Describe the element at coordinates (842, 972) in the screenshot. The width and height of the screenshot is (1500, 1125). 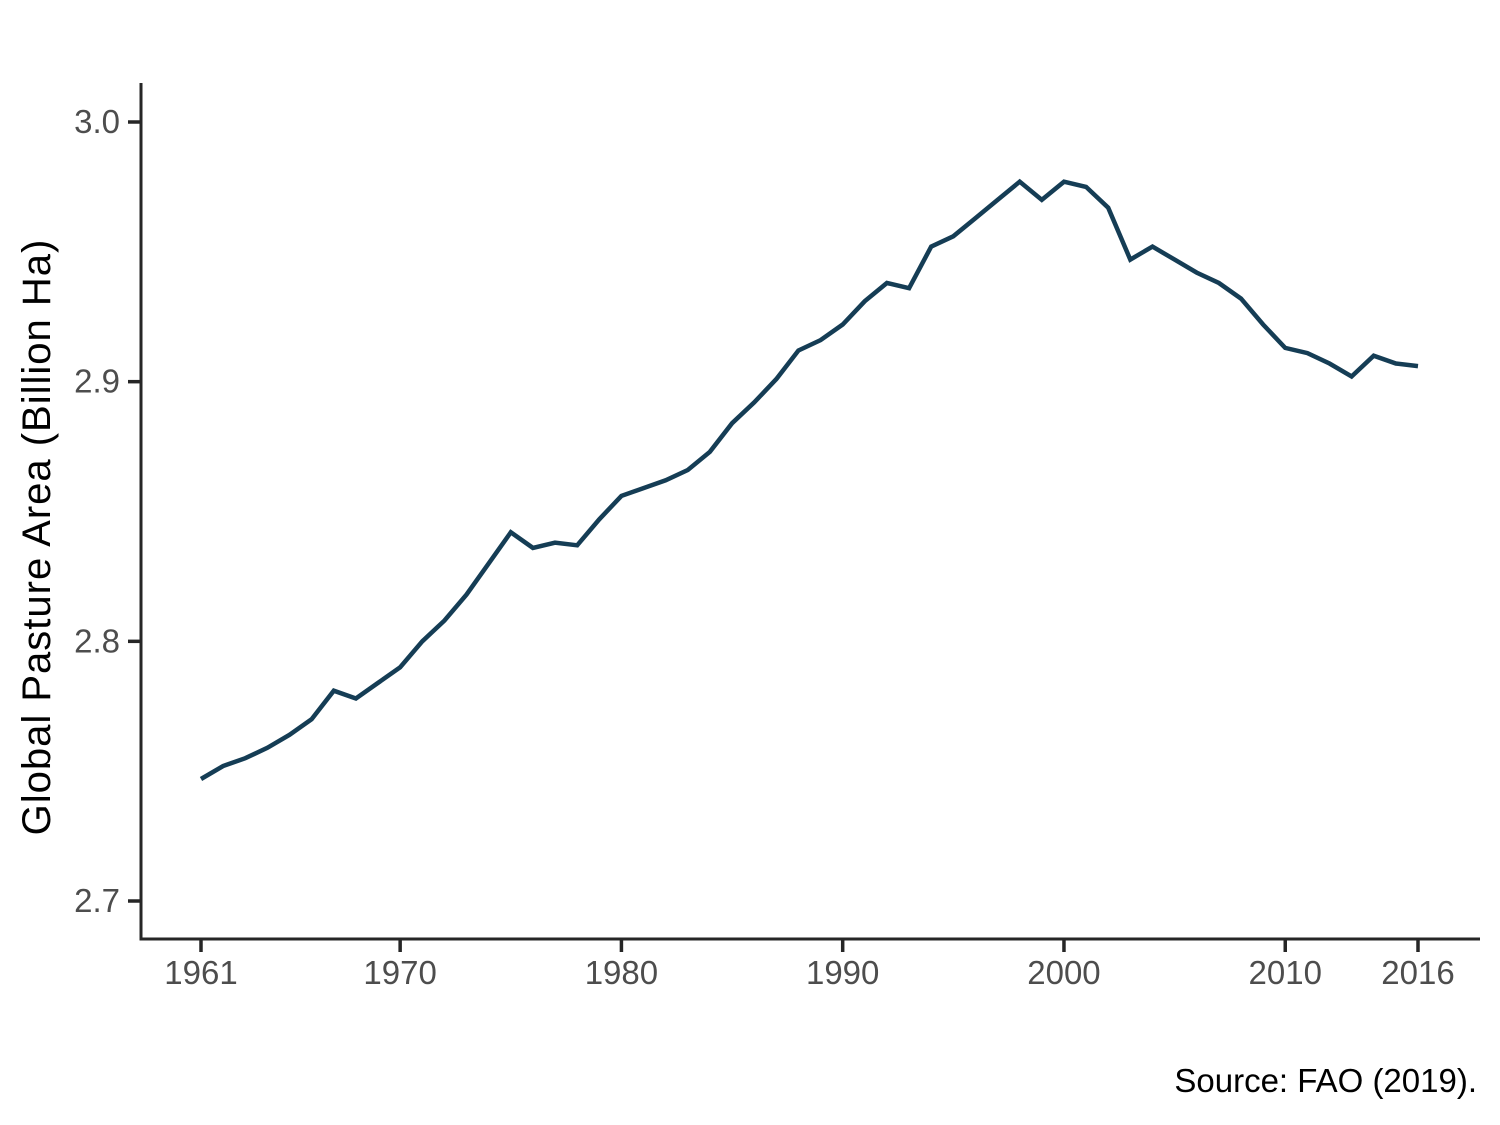
I see `x-tick-label: 1990` at that location.